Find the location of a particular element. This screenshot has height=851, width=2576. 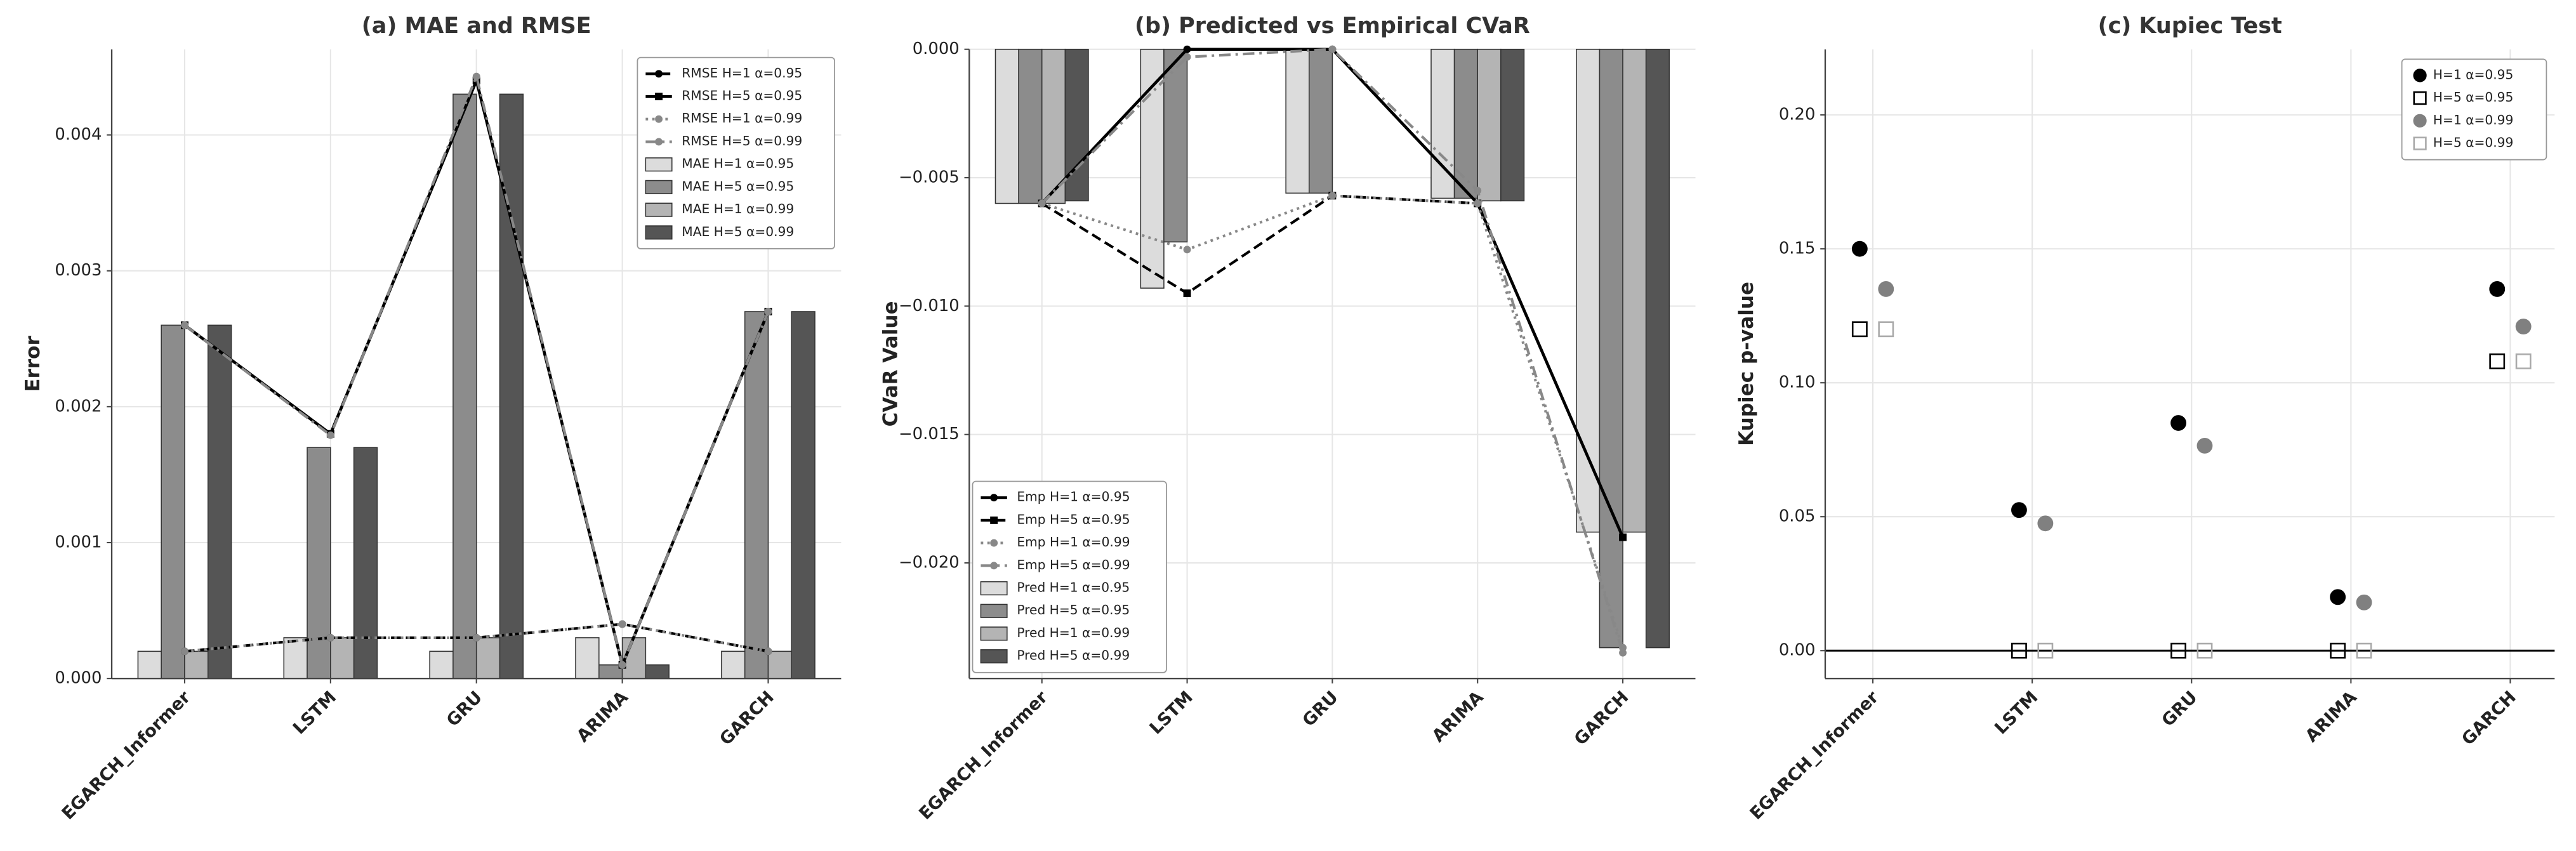

legend-label: Emp H=5 α=0.95 is located at coordinates (1074, 519).